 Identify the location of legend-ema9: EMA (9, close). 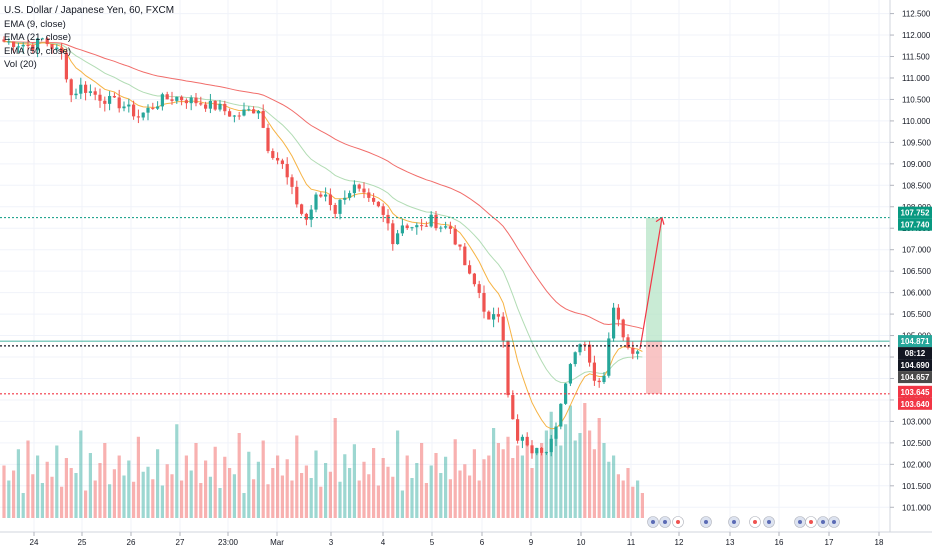
(35, 24).